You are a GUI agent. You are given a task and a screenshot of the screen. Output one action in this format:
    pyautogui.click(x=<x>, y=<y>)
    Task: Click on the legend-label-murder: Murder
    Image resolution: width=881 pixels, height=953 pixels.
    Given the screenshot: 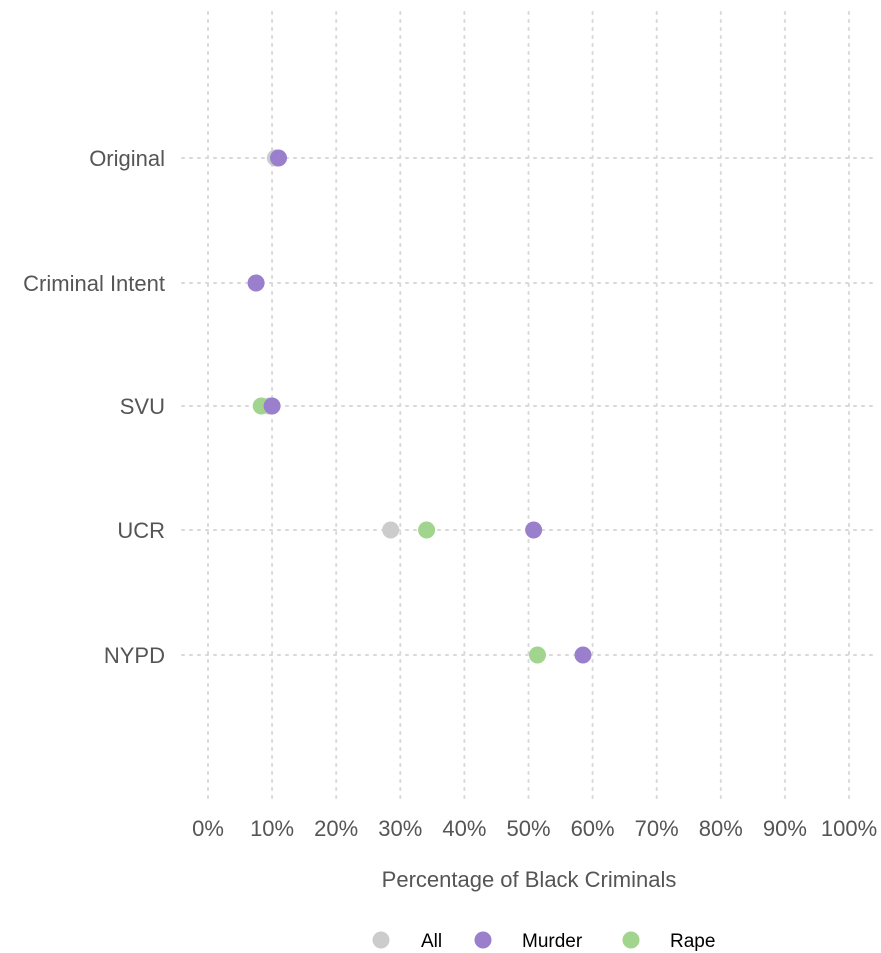 What is the action you would take?
    pyautogui.click(x=552, y=941)
    